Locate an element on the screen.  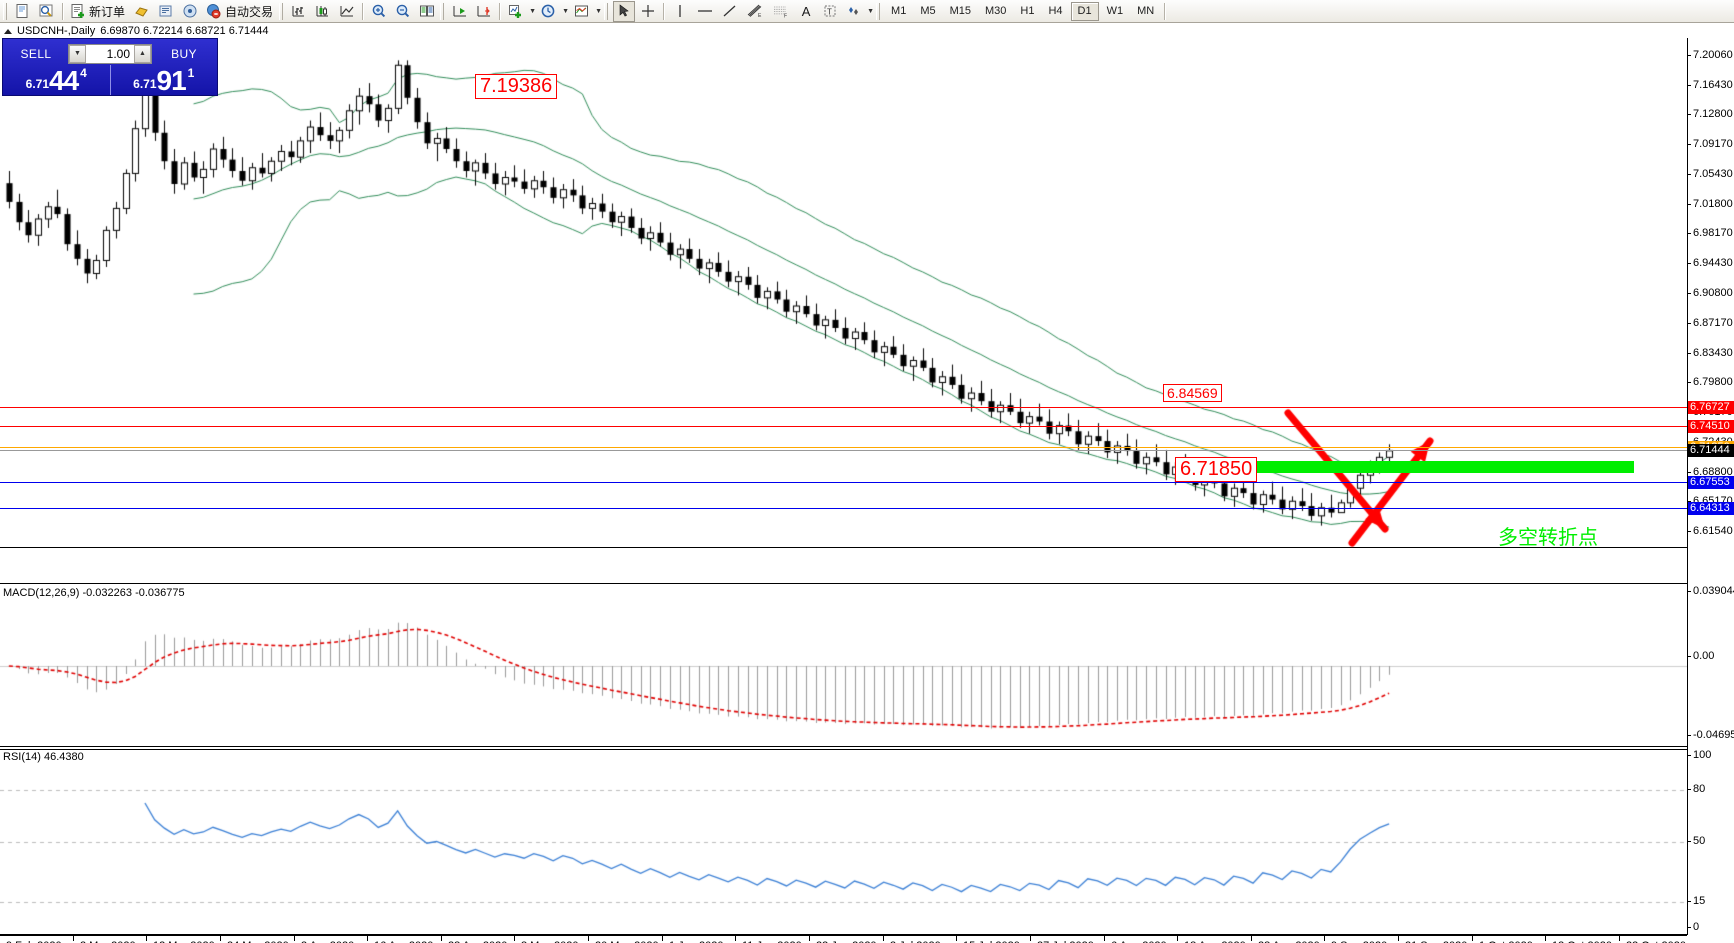
sell-price: 6.71 44 4 is located at coordinates (56, 80).